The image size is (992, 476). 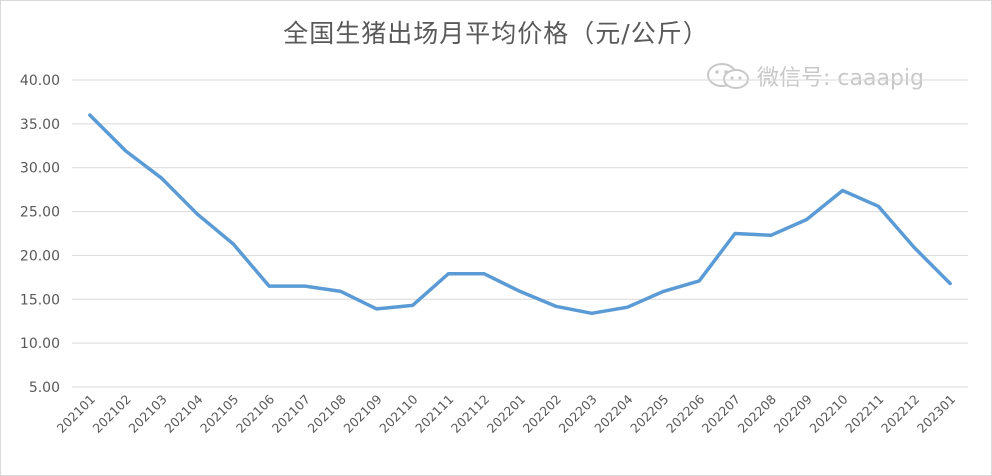 I want to click on x-tick-label: 202112, so click(x=470, y=414).